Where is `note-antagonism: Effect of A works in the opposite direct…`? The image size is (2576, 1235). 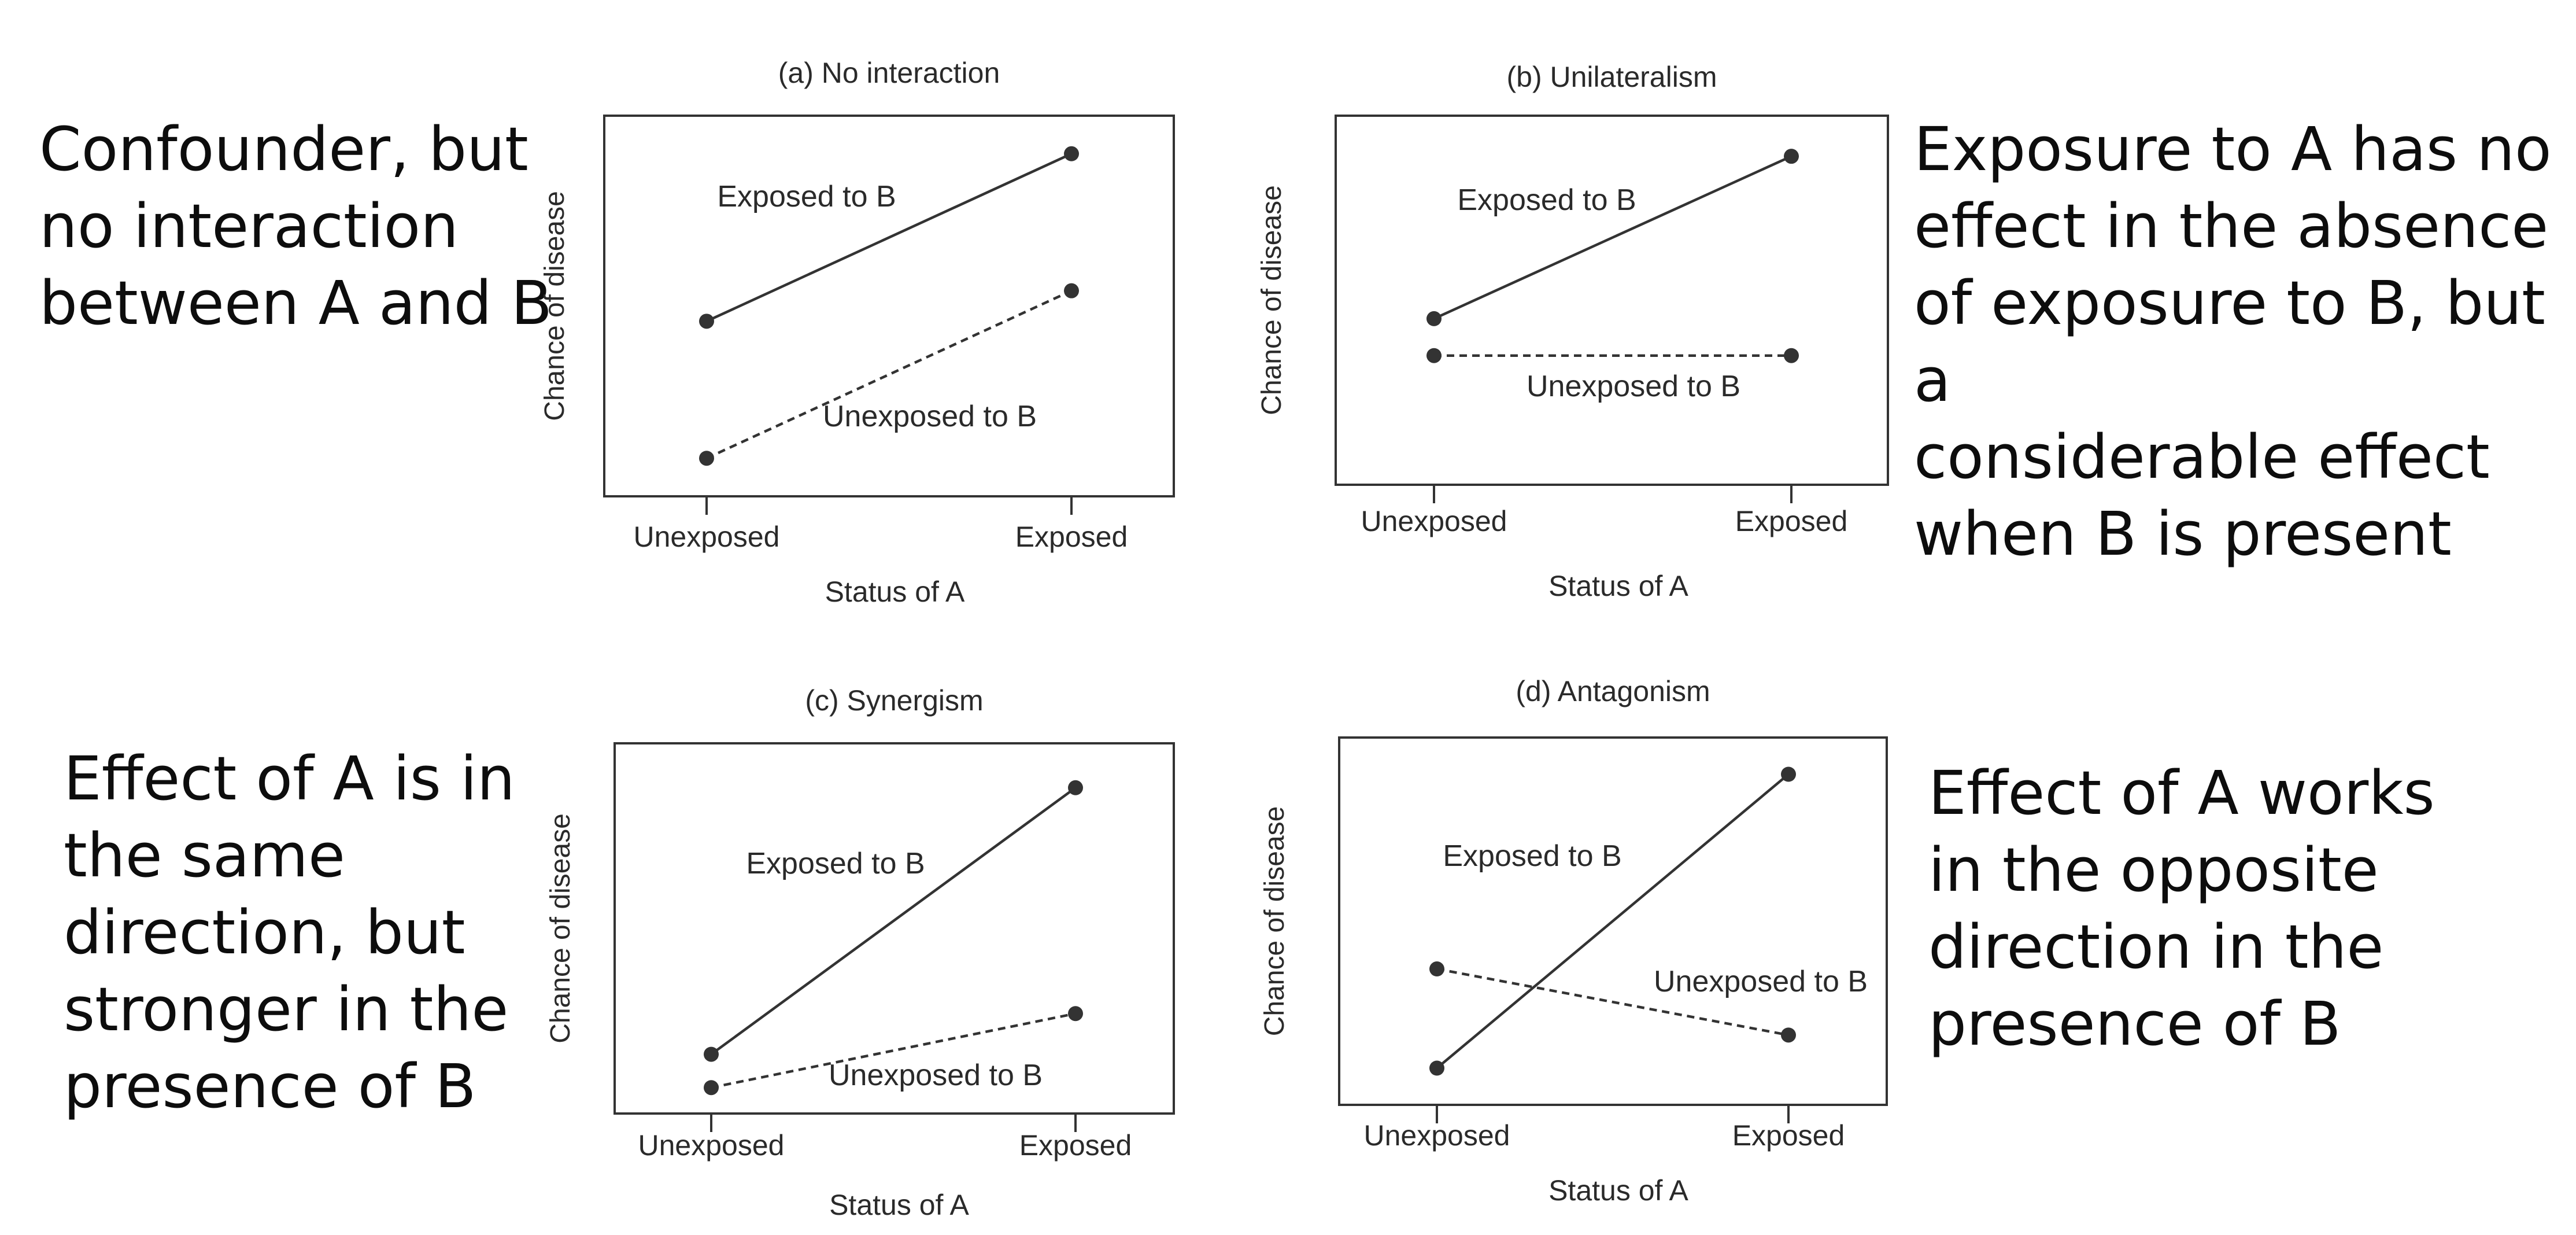 note-antagonism: Effect of A works in the opposite direct… is located at coordinates (2181, 908).